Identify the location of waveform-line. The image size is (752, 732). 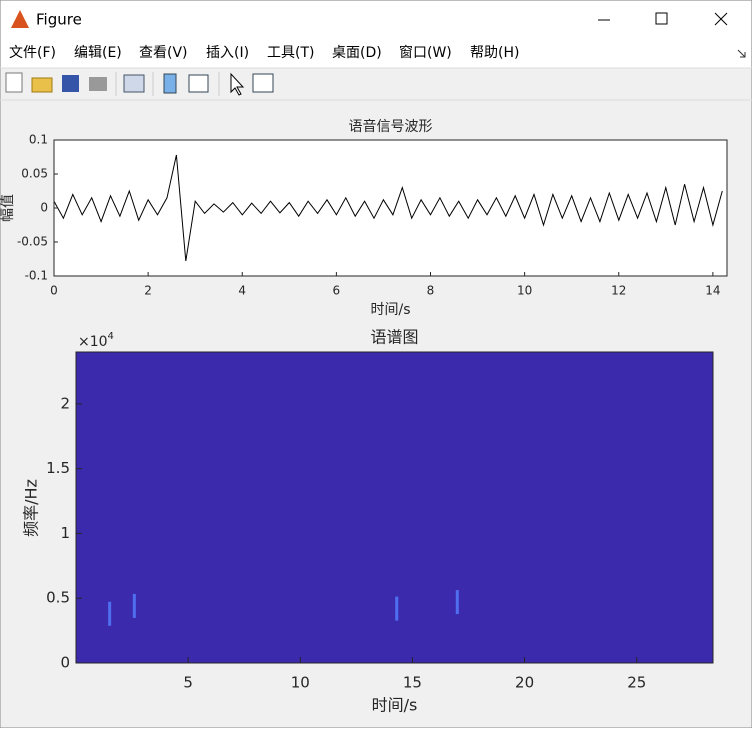
(388, 208).